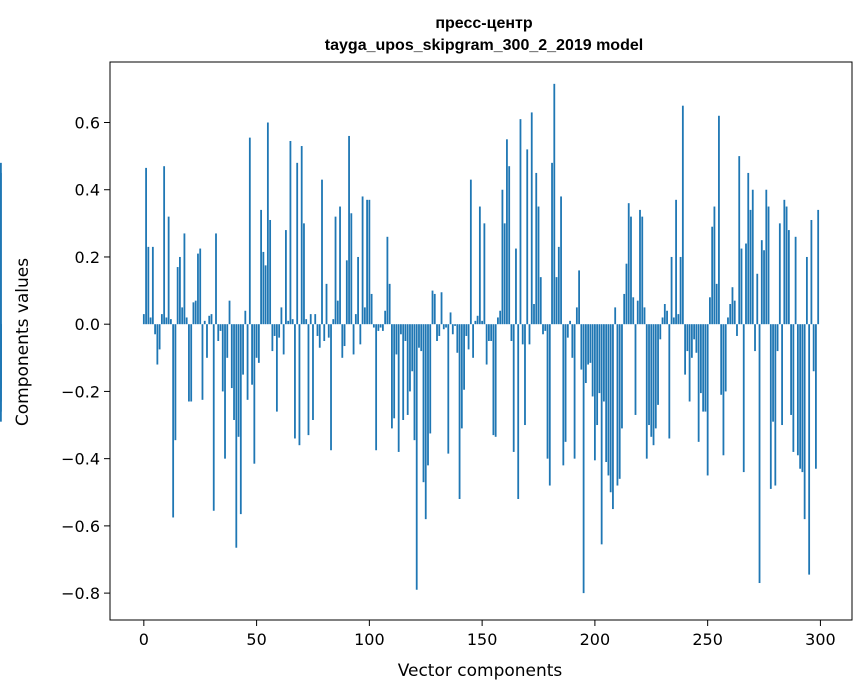 The image size is (867, 696). I want to click on x-axis-label: Vector components, so click(480, 671).